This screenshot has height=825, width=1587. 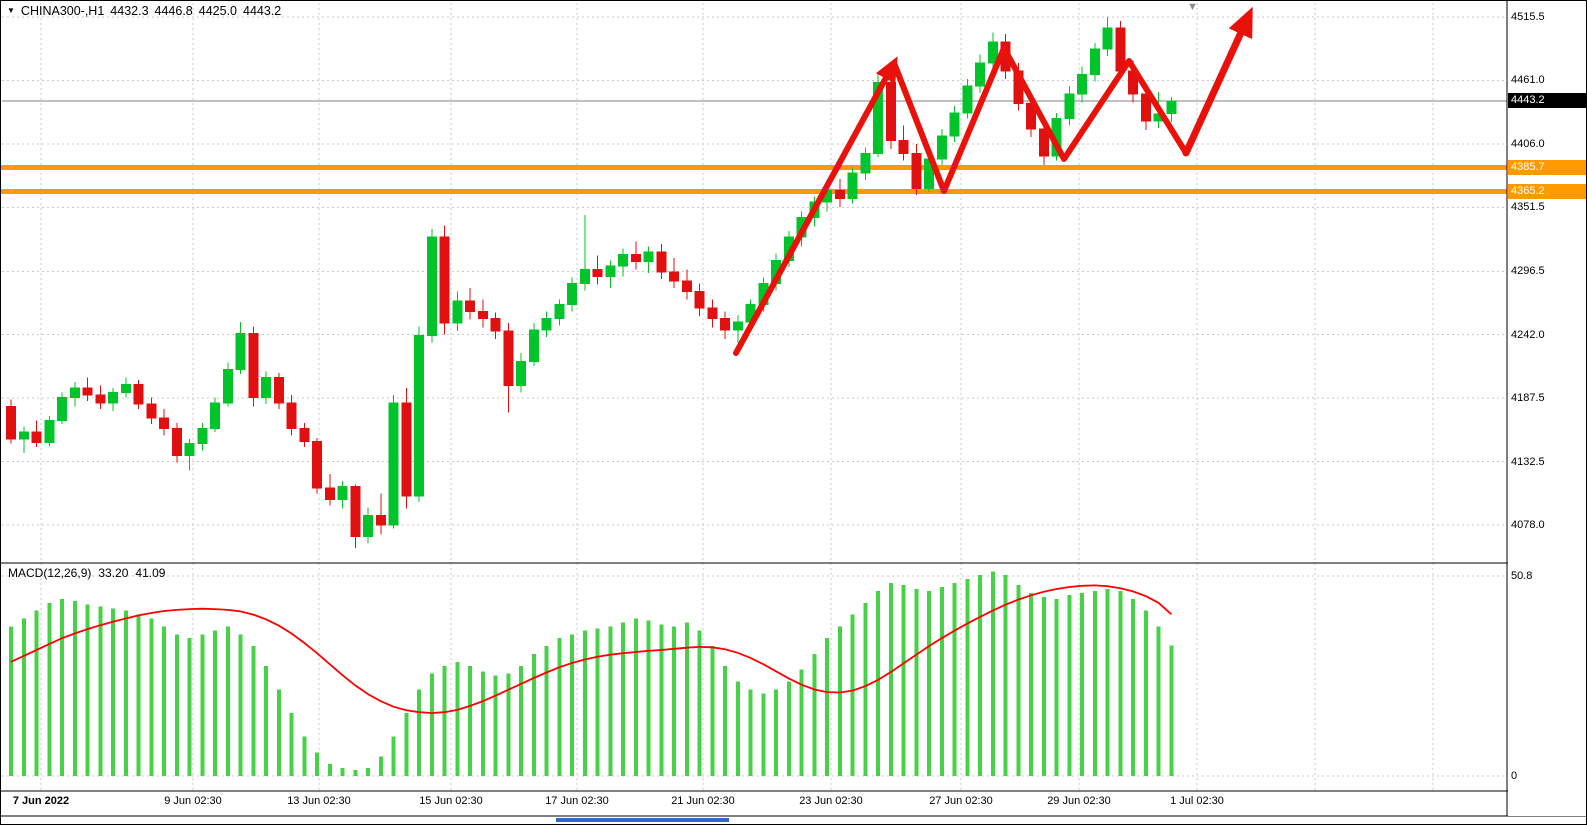 I want to click on symbol-dropdown-icon: ▼, so click(x=11, y=10).